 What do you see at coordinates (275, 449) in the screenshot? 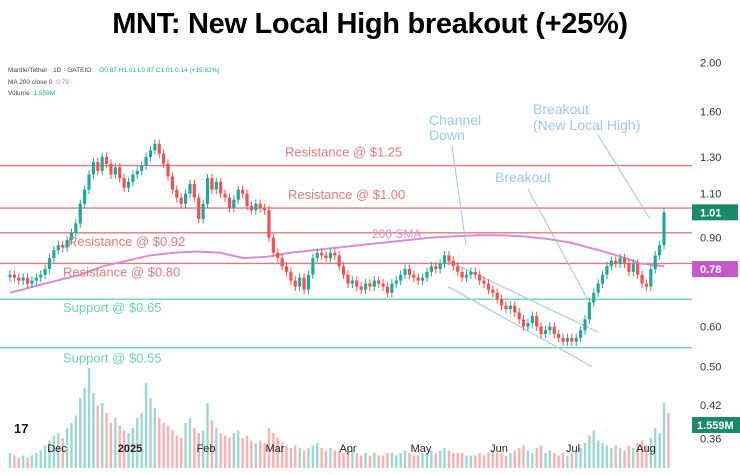
I see `x-tick-label: Mar` at bounding box center [275, 449].